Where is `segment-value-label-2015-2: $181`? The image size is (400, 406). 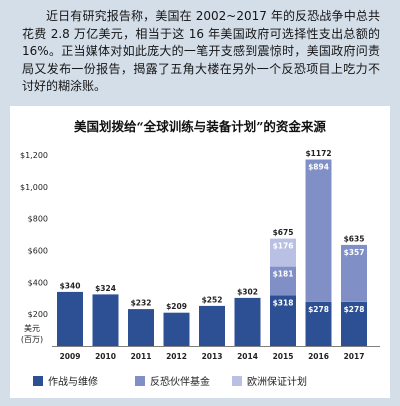 segment-value-label-2015-2: $181 is located at coordinates (283, 274).